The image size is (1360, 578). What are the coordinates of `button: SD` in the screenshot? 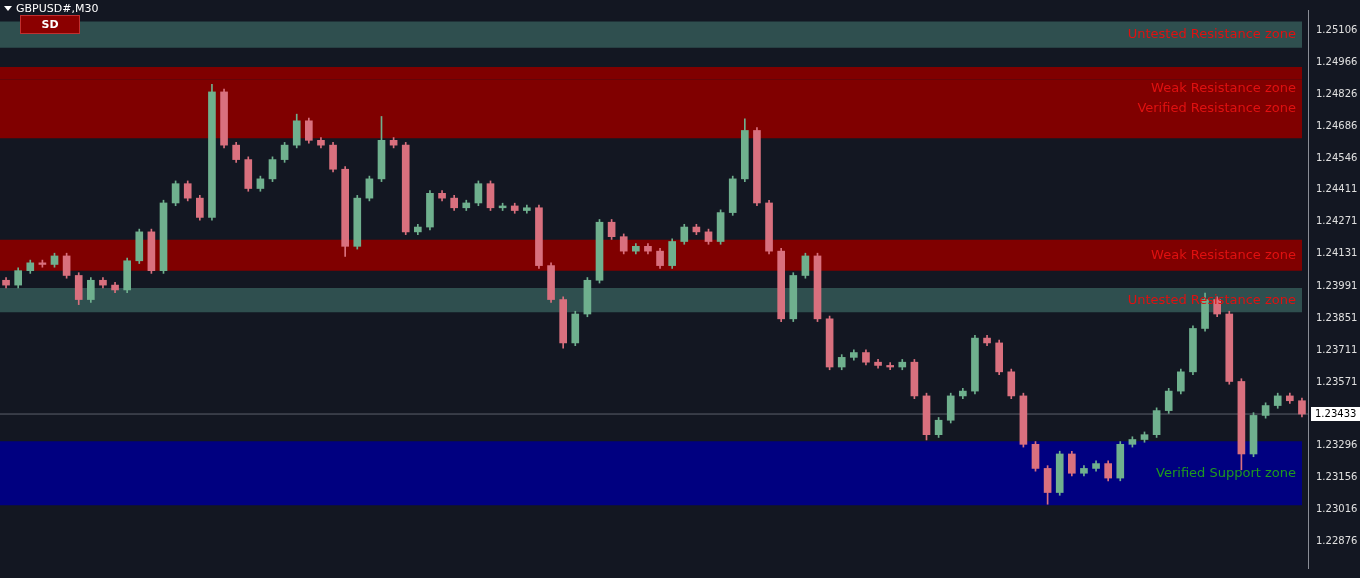 It's located at (50, 24).